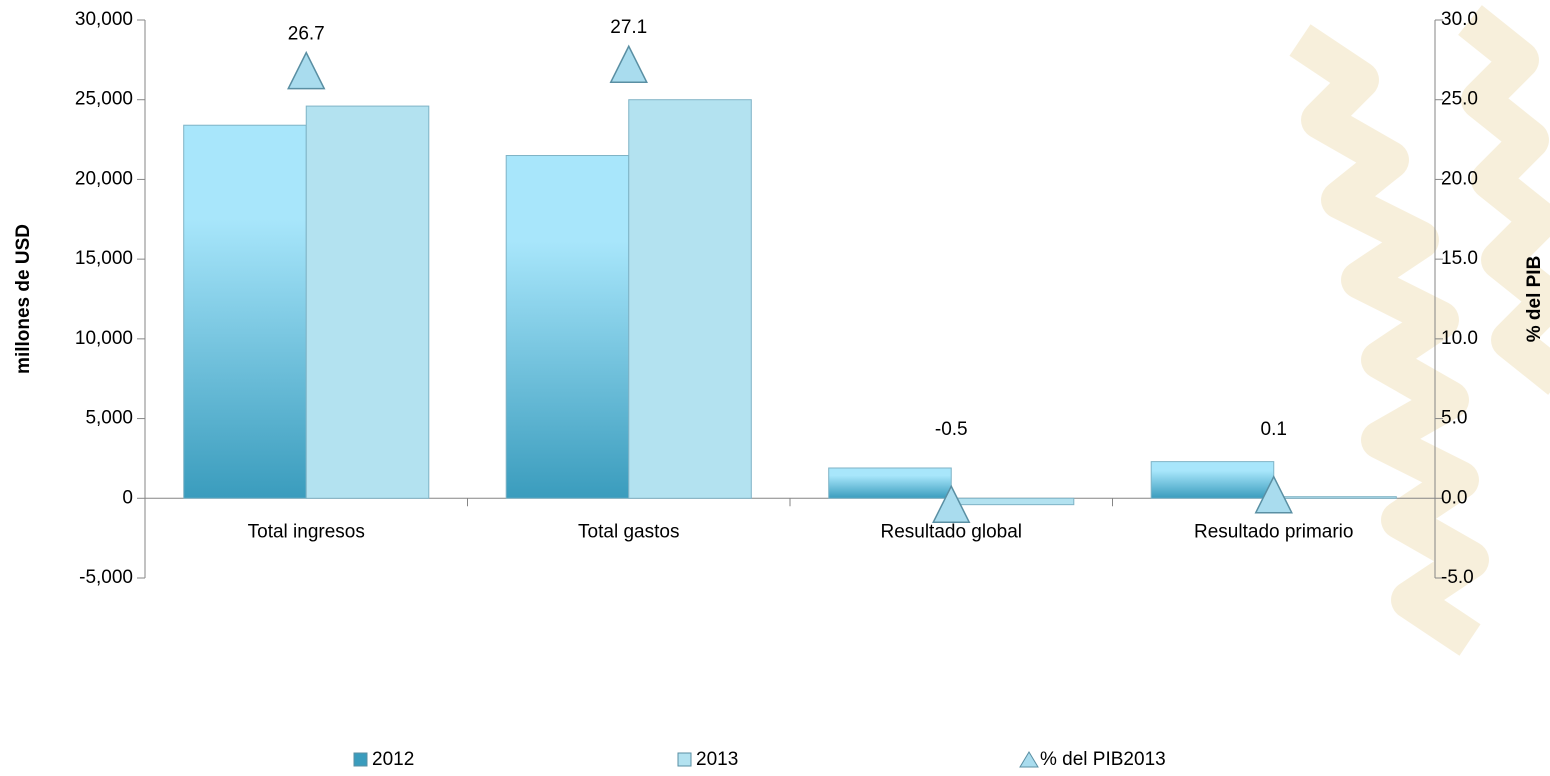 Image resolution: width=1550 pixels, height=776 pixels. Describe the element at coordinates (1419, 330) in the screenshot. I see `background-decoration` at that location.